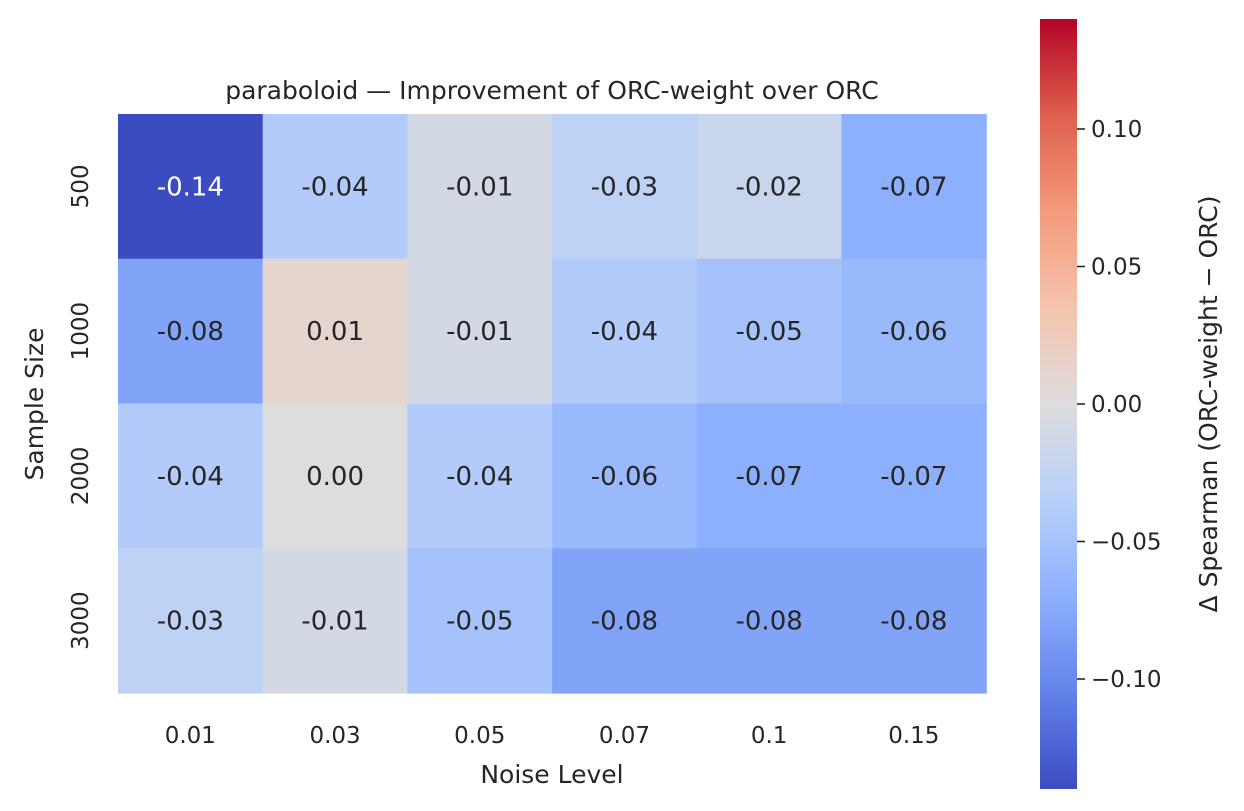 This screenshot has width=1244, height=811. Describe the element at coordinates (1208, 404) in the screenshot. I see `colorbar-label: Δ Spearman (ORC-weight − ORC)` at that location.